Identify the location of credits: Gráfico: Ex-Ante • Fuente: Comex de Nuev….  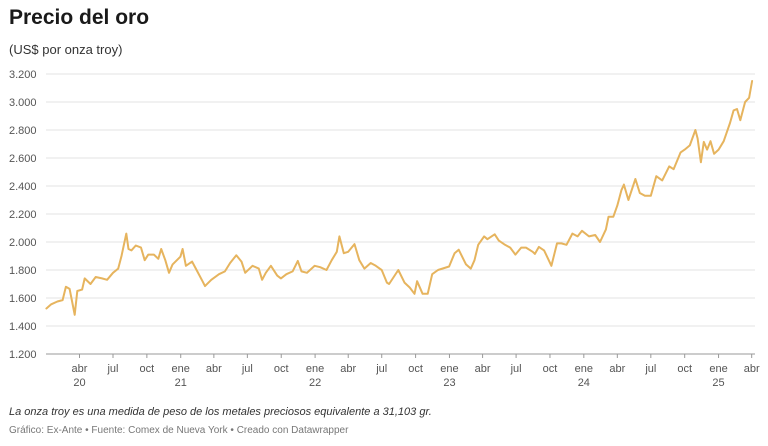
(178, 430).